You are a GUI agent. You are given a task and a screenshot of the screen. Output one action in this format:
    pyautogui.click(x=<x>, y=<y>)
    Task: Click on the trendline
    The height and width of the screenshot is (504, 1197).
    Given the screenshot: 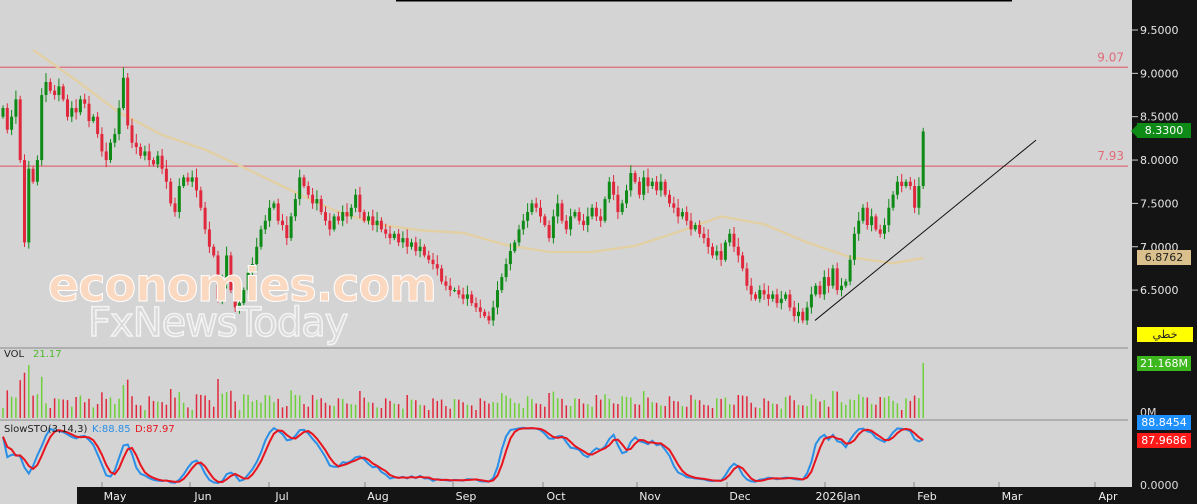 What is the action you would take?
    pyautogui.click(x=925, y=230)
    